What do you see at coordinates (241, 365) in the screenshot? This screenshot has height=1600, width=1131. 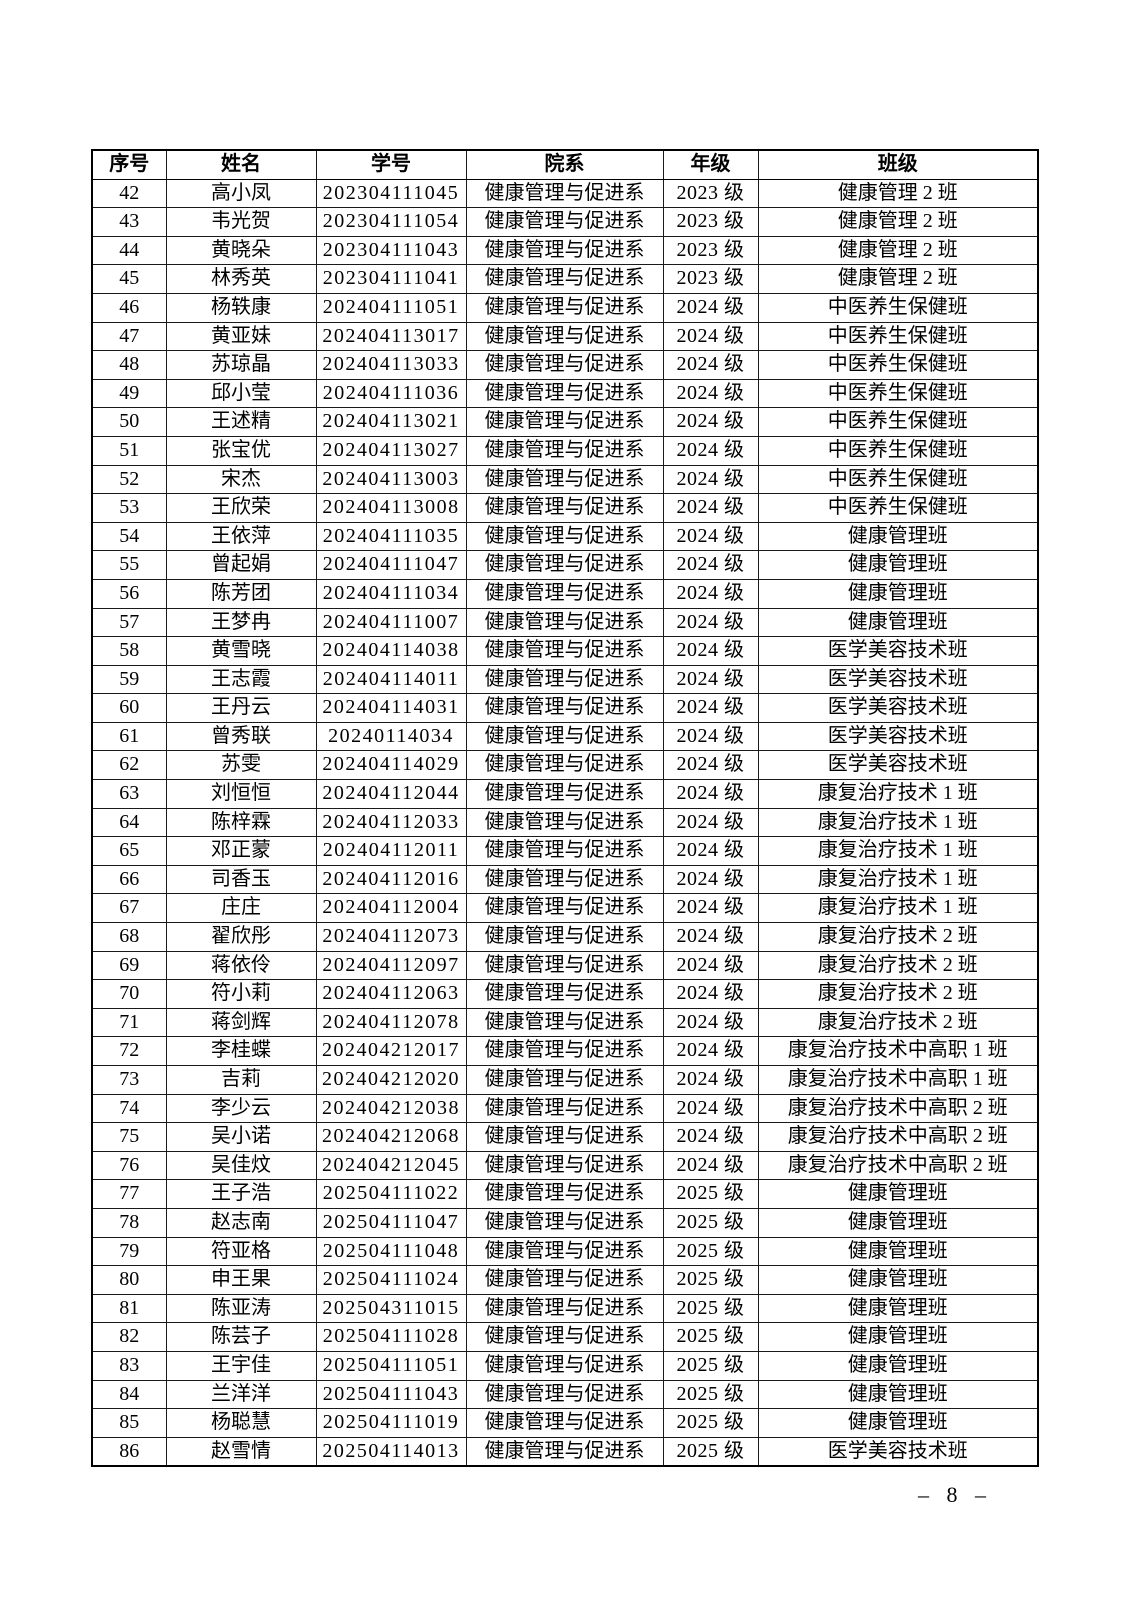 I see `cell-name: 苏琼晶` at bounding box center [241, 365].